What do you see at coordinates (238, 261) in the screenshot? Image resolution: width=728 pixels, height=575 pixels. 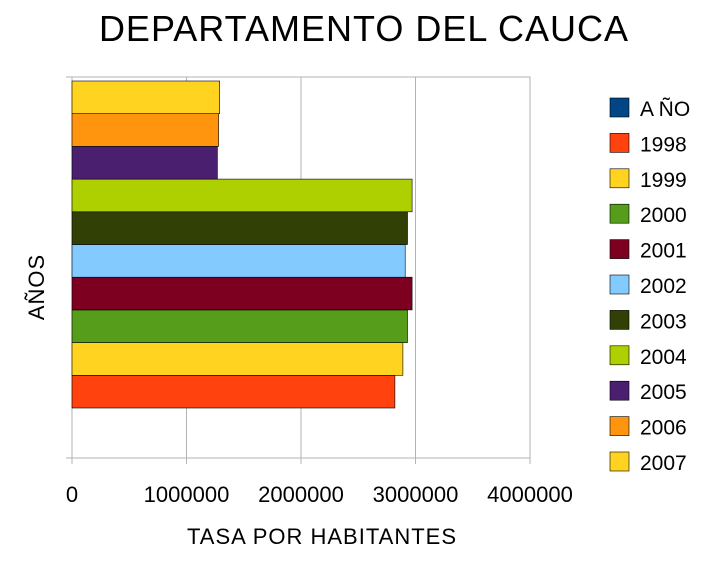 I see `bar-2002` at bounding box center [238, 261].